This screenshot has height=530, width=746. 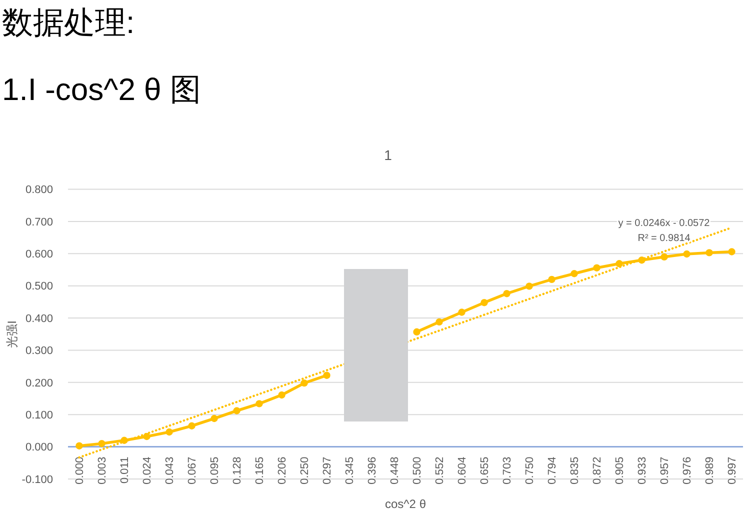 I want to click on y-tick-label: -0.100, so click(x=37, y=480).